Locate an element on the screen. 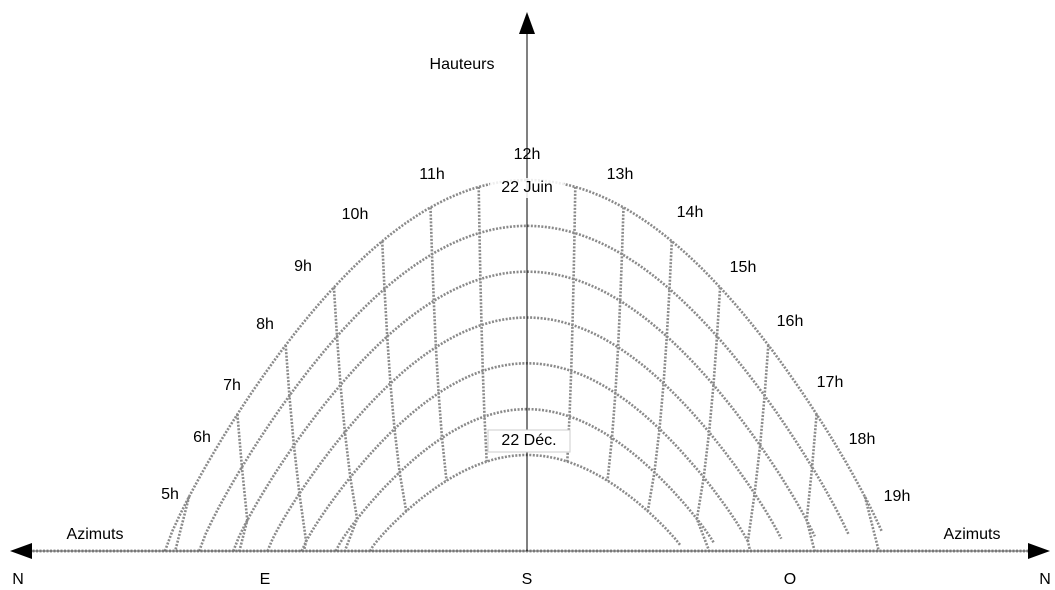 The image size is (1055, 590). hour-label: 10h is located at coordinates (355, 214).